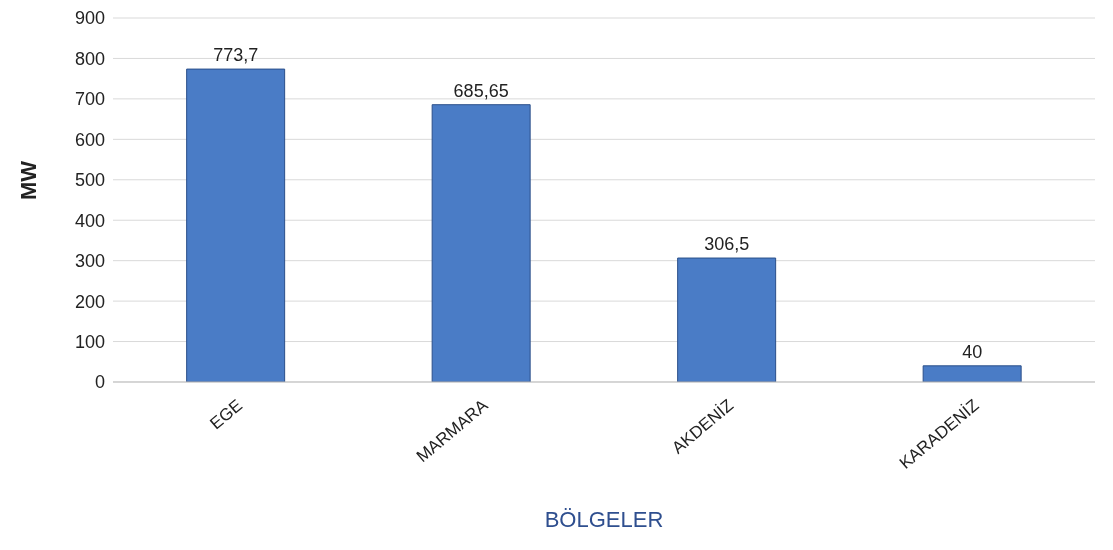 The width and height of the screenshot is (1113, 550). Describe the element at coordinates (28, 180) in the screenshot. I see `y-axis-title: MW` at that location.